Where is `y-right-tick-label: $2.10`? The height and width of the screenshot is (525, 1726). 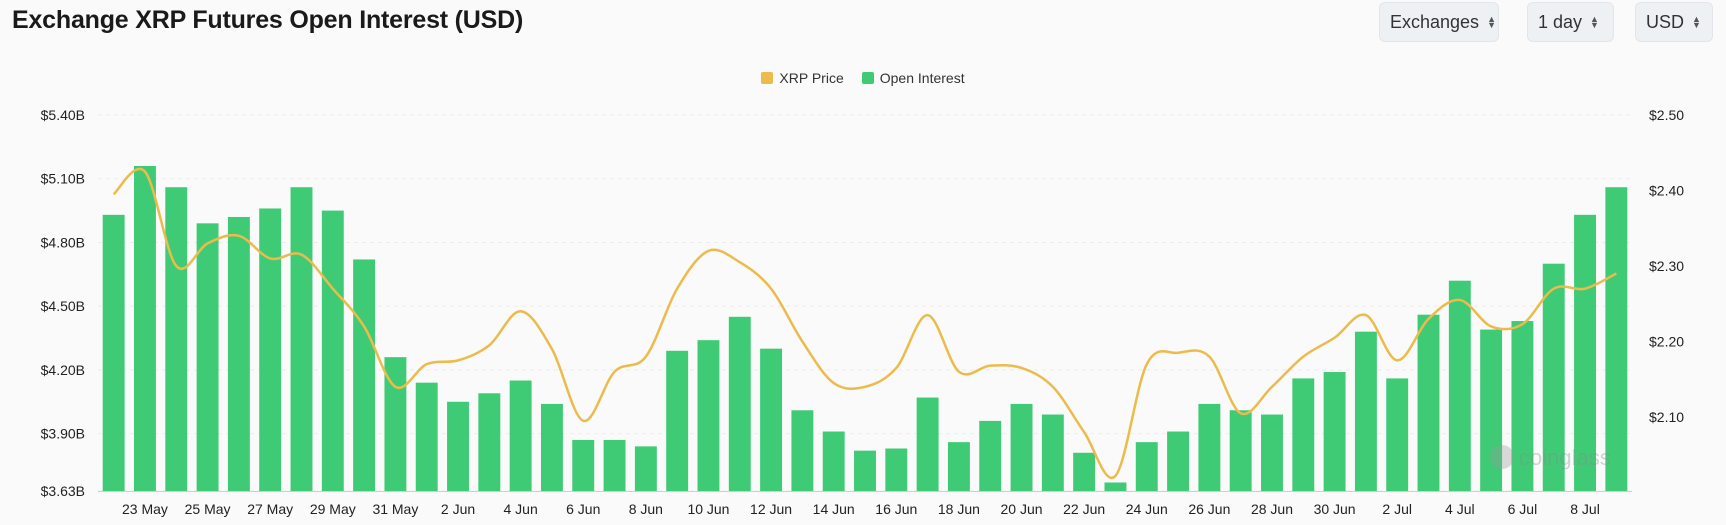
y-right-tick-label: $2.10 is located at coordinates (1666, 417).